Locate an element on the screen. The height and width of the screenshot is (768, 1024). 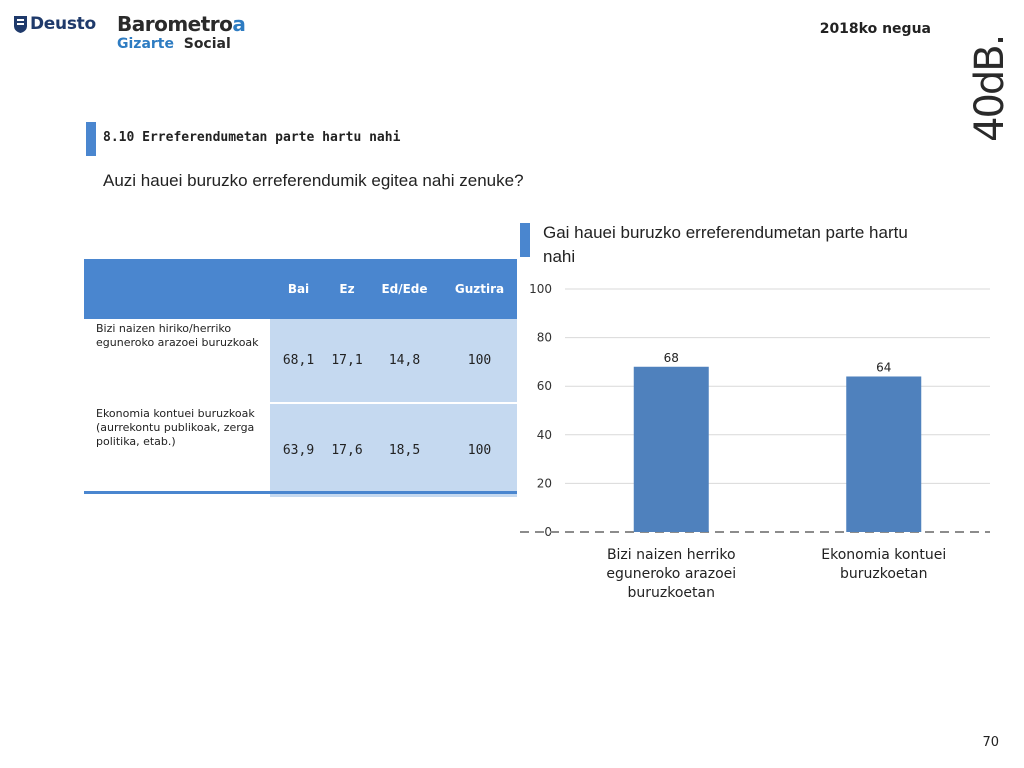
chart-accent-bar is located at coordinates (525, 240).